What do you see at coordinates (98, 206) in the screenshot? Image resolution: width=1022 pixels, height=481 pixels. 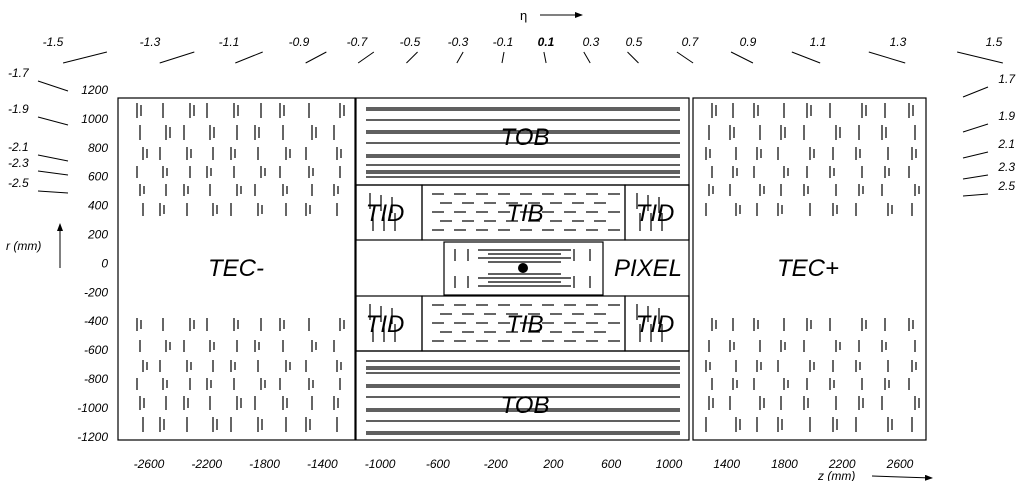 I see `r-tick-label: 400` at bounding box center [98, 206].